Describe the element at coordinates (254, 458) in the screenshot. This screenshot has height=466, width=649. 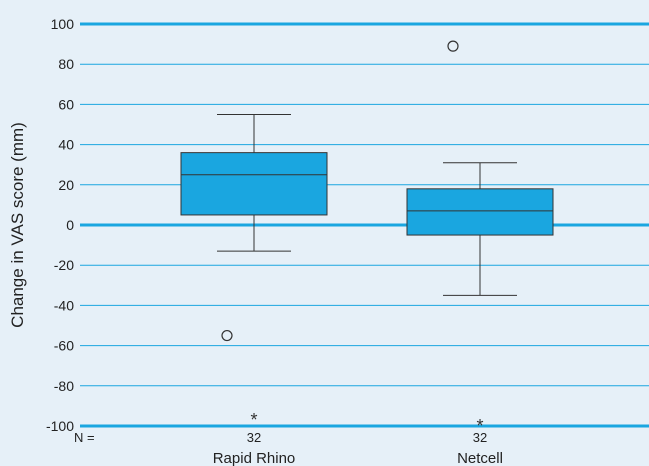
I see `category-label: Rapid Rhino` at that location.